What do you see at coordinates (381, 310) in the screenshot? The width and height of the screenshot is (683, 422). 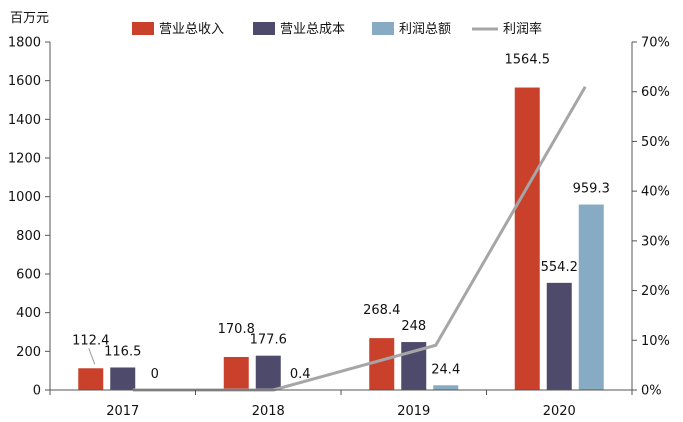 I see `data-label: 268.4` at bounding box center [381, 310].